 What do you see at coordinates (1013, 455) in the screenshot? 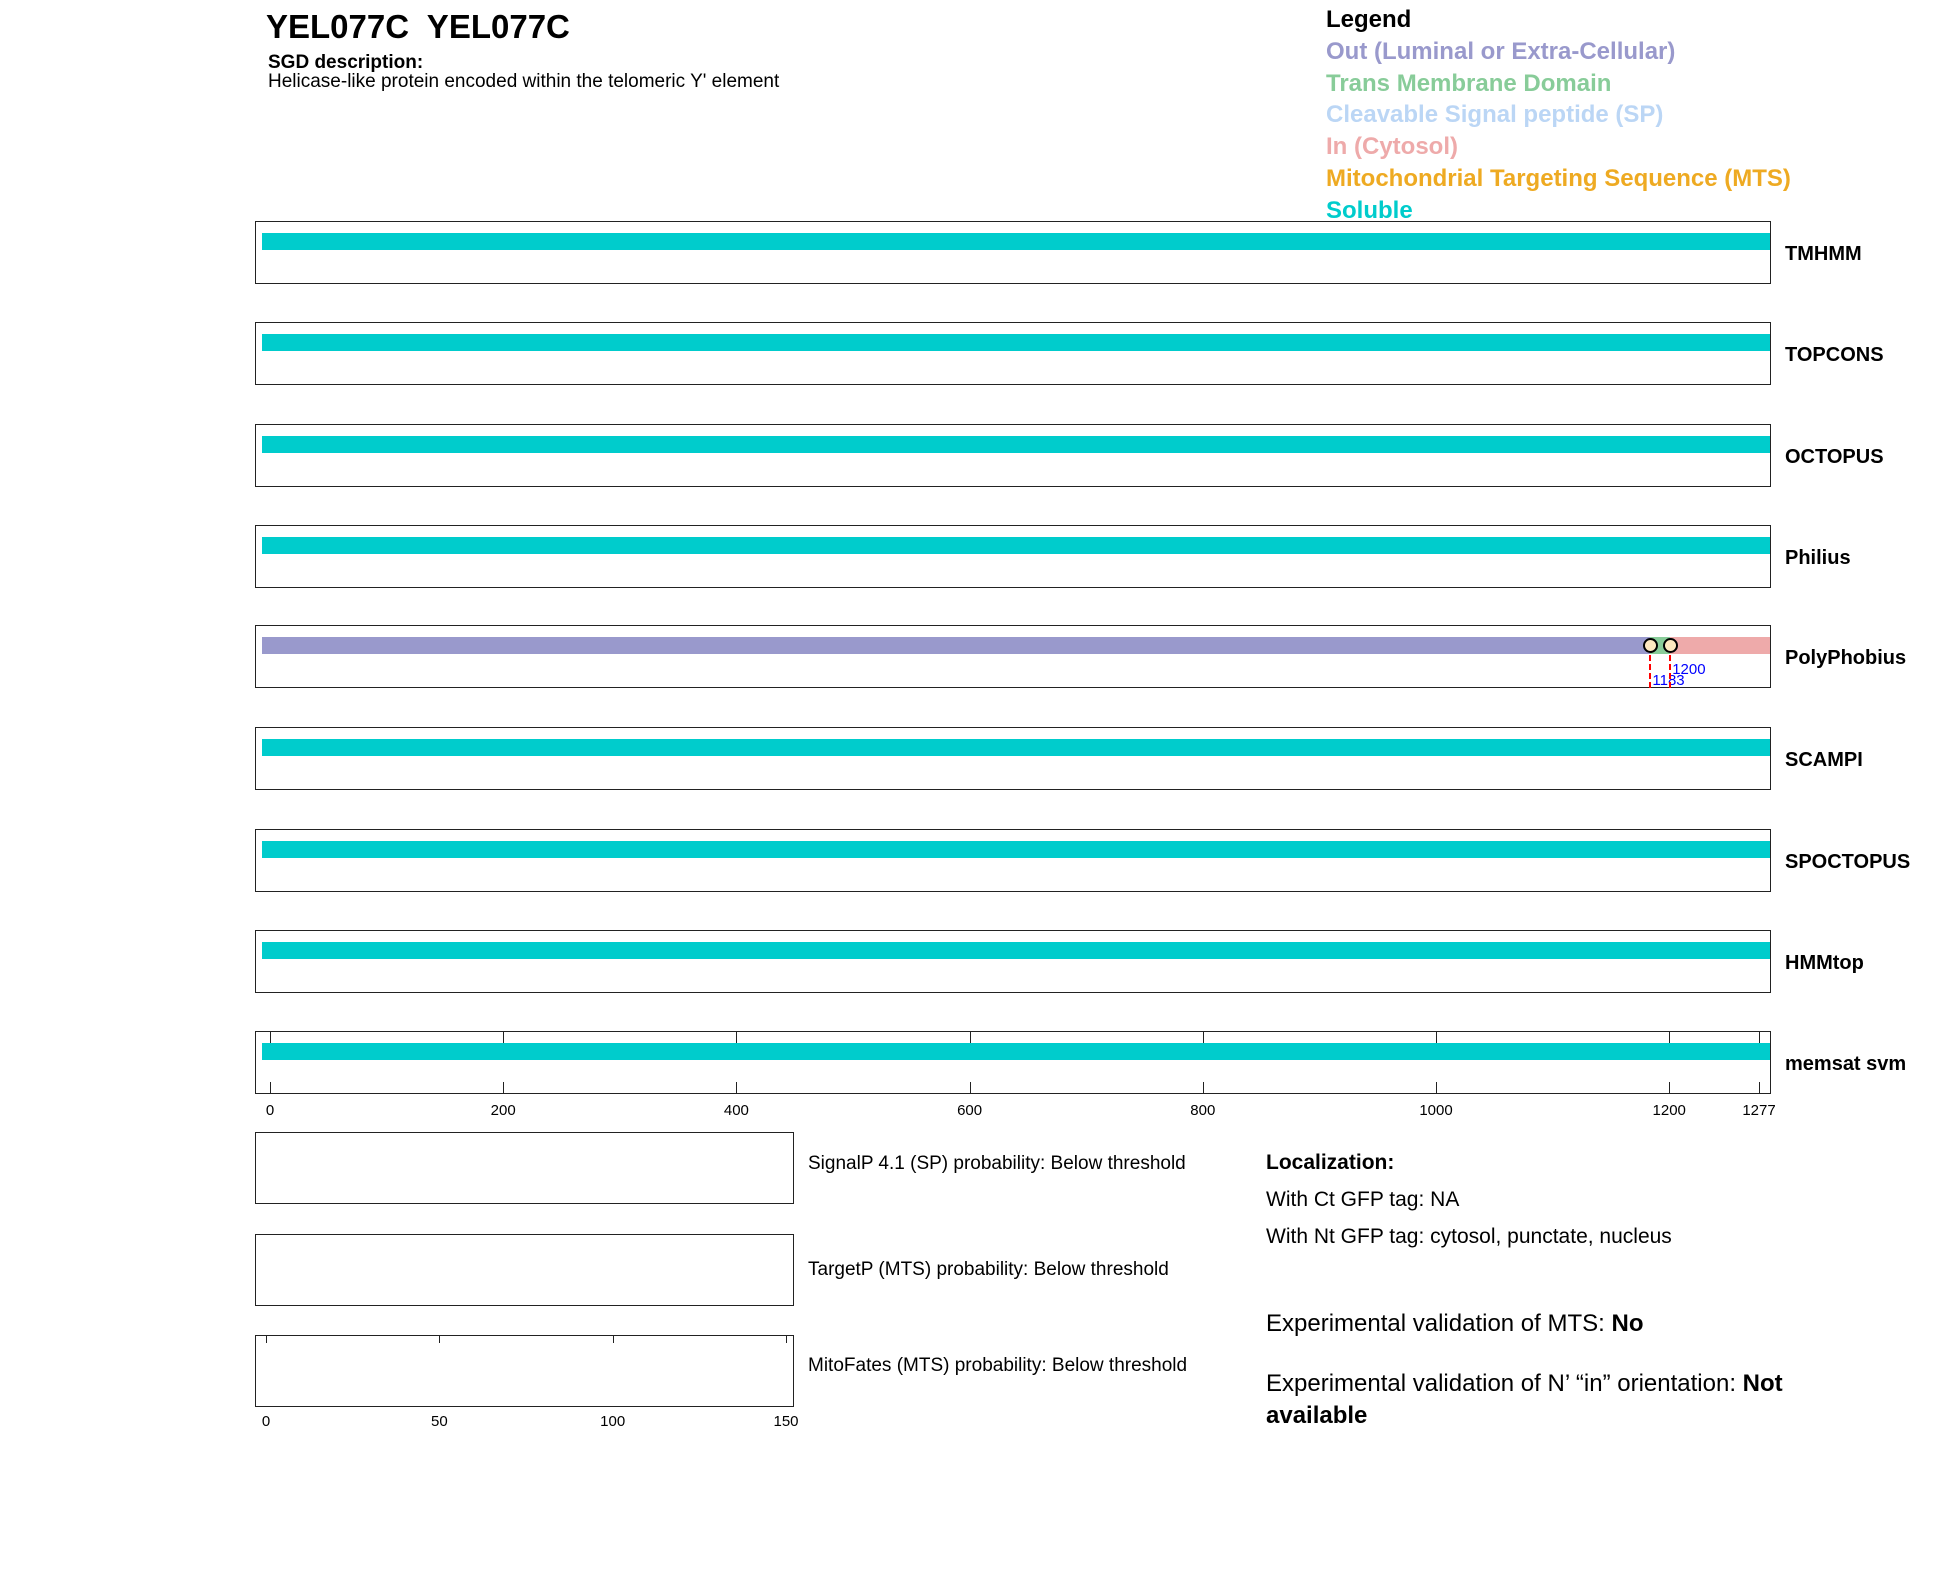
I see `track-octopus` at bounding box center [1013, 455].